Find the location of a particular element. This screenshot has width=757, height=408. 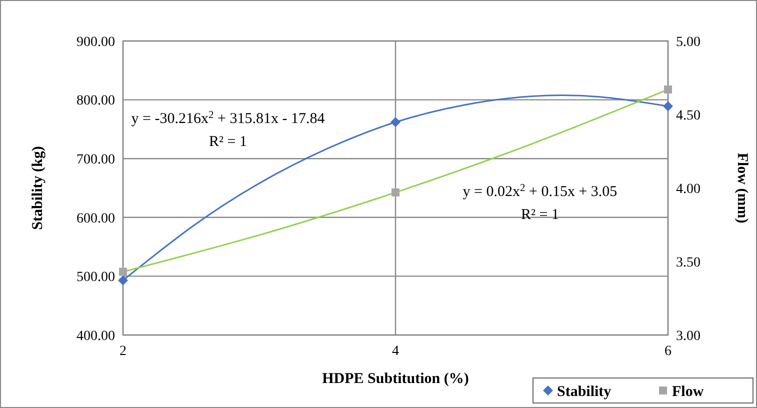

legend-label: Flow is located at coordinates (688, 392).